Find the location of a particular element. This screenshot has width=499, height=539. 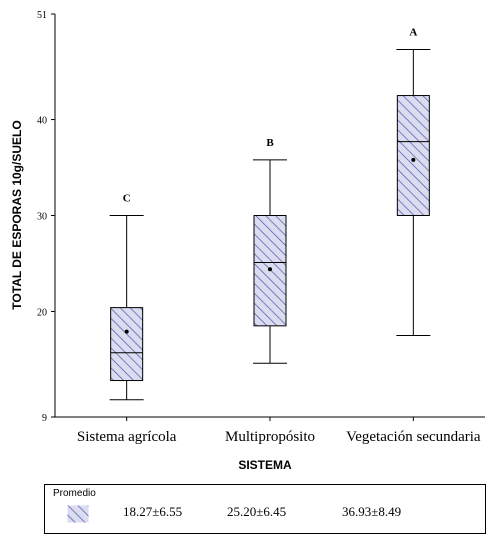

group-letter-label: B is located at coordinates (270, 143).